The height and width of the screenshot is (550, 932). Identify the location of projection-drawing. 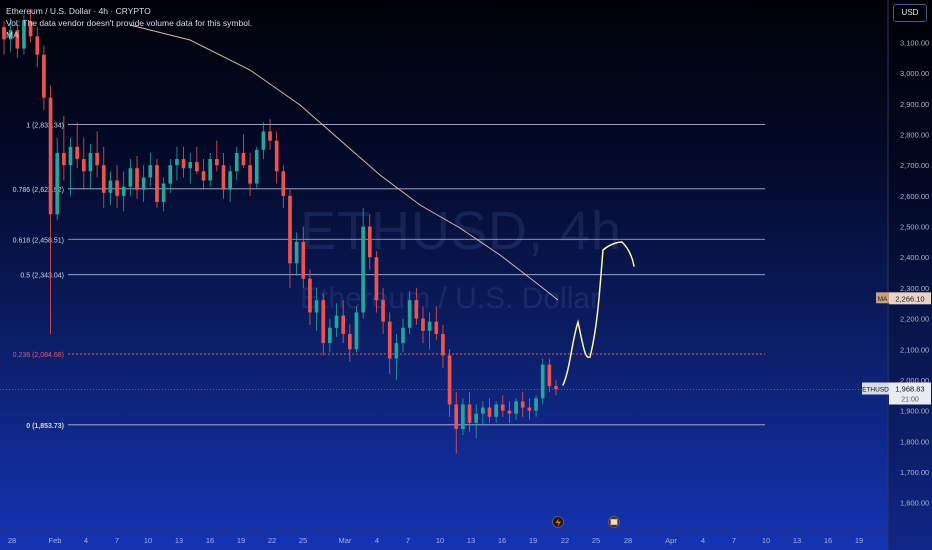
(598, 313).